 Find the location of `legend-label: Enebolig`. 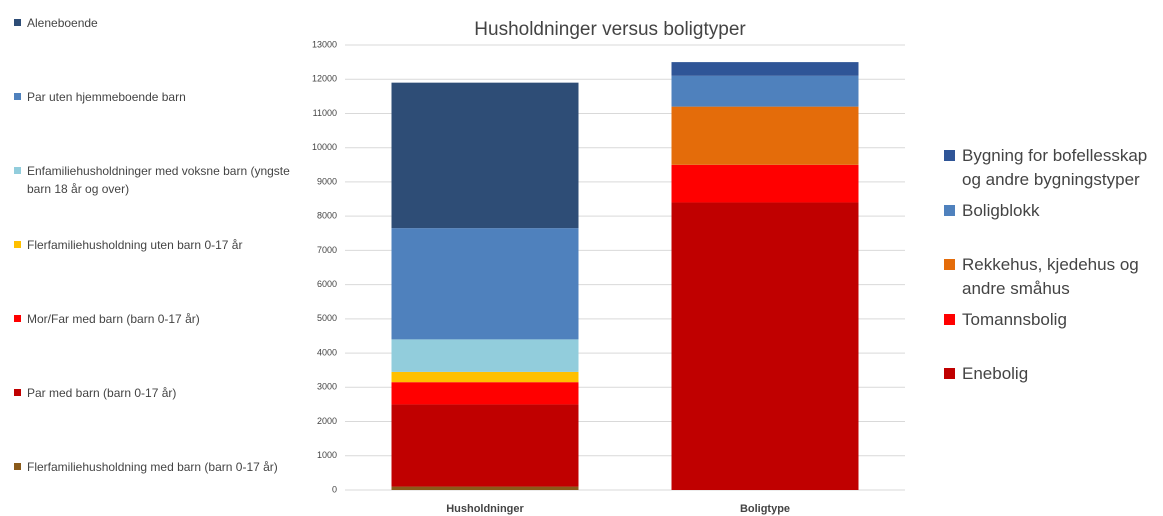

legend-label: Enebolig is located at coordinates (995, 373).